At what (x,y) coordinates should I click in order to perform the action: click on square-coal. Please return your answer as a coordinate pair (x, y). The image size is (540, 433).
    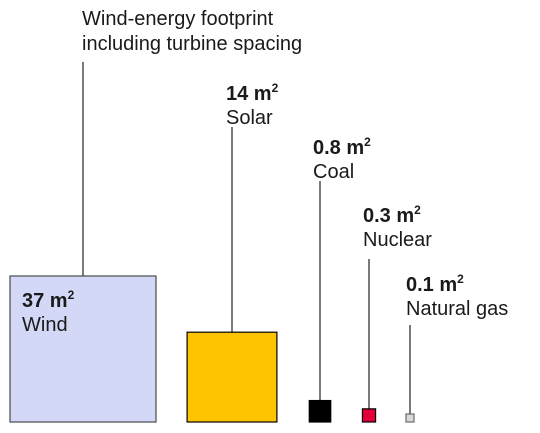
    Looking at the image, I should click on (320, 411).